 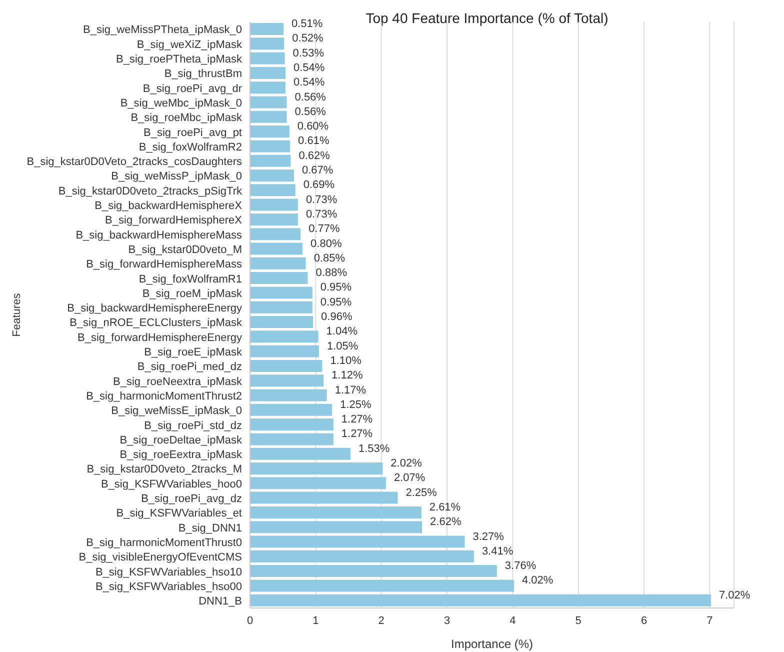 What do you see at coordinates (191, 499) in the screenshot?
I see `y-tick-label: B_sig_roePi_avg_dz` at bounding box center [191, 499].